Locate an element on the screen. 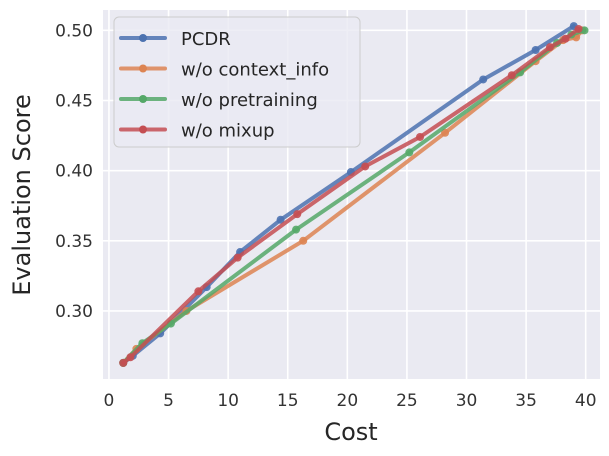 This screenshot has height=456, width=609. legend-marker-w-o-mixup is located at coordinates (143, 129).